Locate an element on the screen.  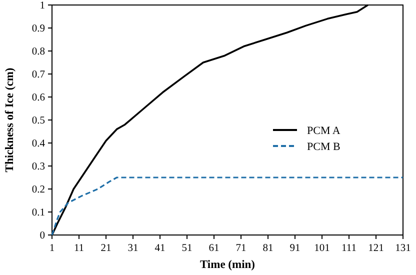
y-tick-label: 0.2 is located at coordinates (38, 190).